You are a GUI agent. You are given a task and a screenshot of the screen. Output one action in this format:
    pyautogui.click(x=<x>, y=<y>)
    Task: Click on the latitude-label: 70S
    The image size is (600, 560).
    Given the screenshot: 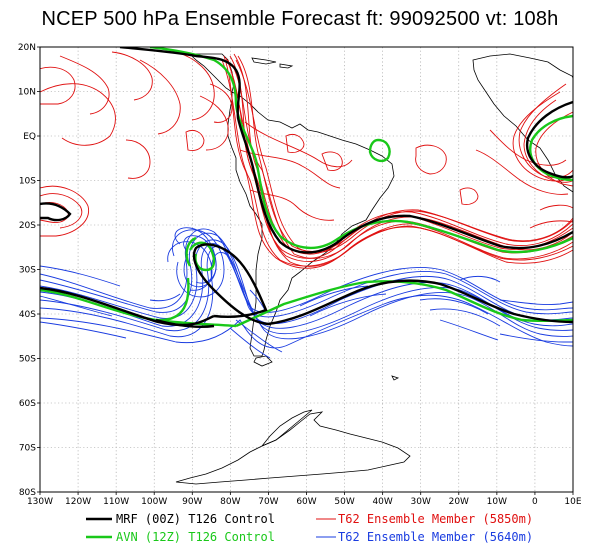 What is the action you would take?
    pyautogui.click(x=27, y=449)
    